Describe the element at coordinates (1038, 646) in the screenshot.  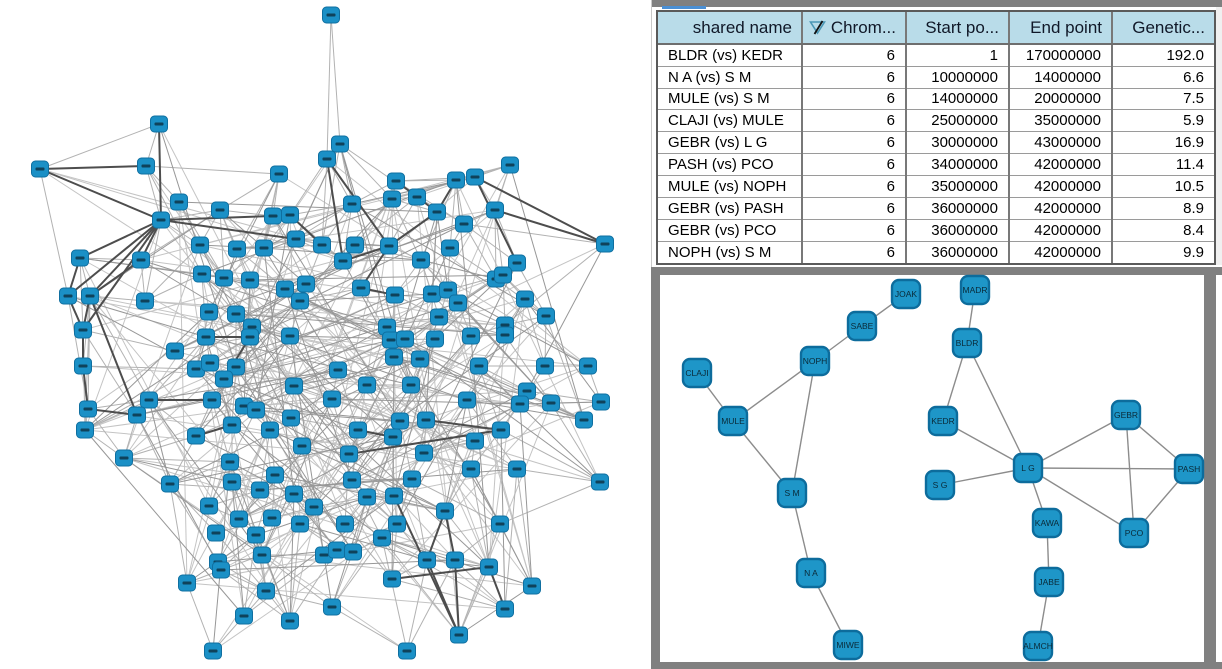
I see `svg-text: ALMCH` at that location.